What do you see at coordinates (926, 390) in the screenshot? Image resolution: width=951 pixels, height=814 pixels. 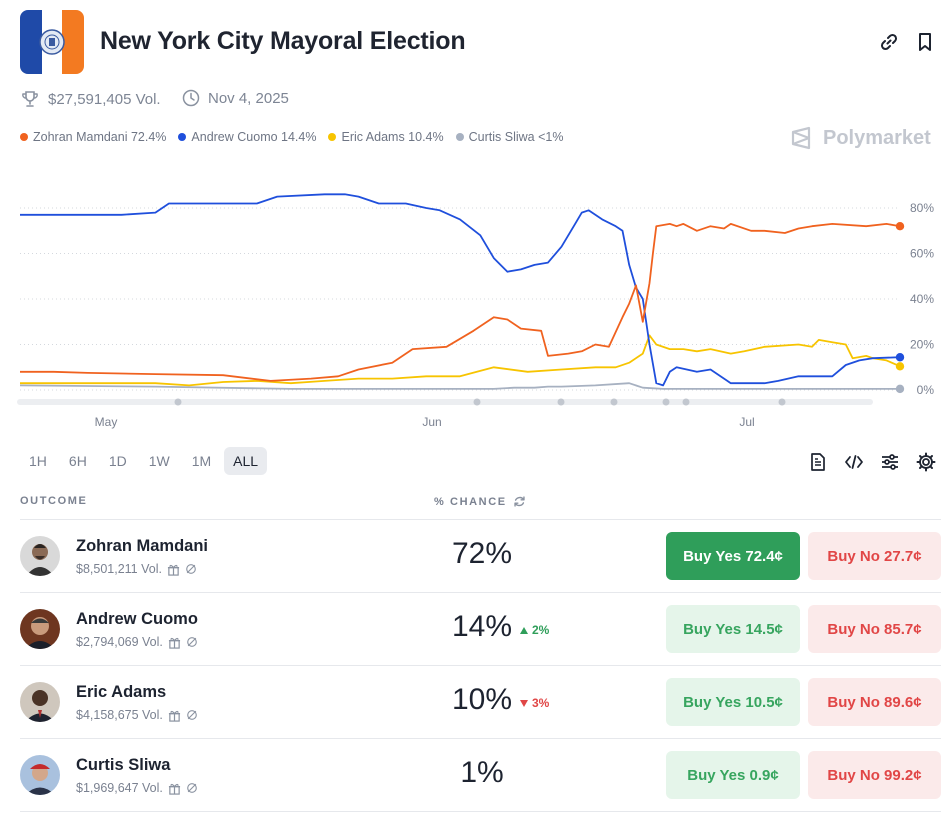 I see `y-tick-label: 0%` at bounding box center [926, 390].